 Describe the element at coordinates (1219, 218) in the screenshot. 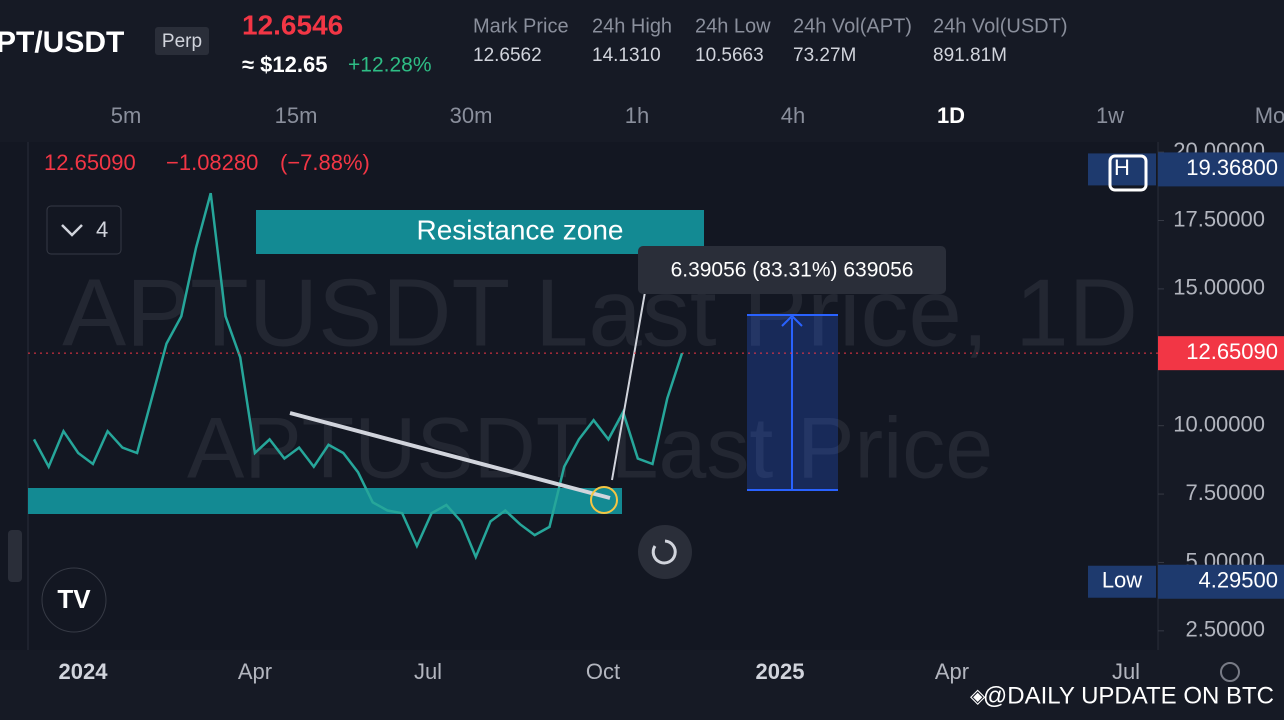

I see `y-tick-label: 17.50000` at that location.